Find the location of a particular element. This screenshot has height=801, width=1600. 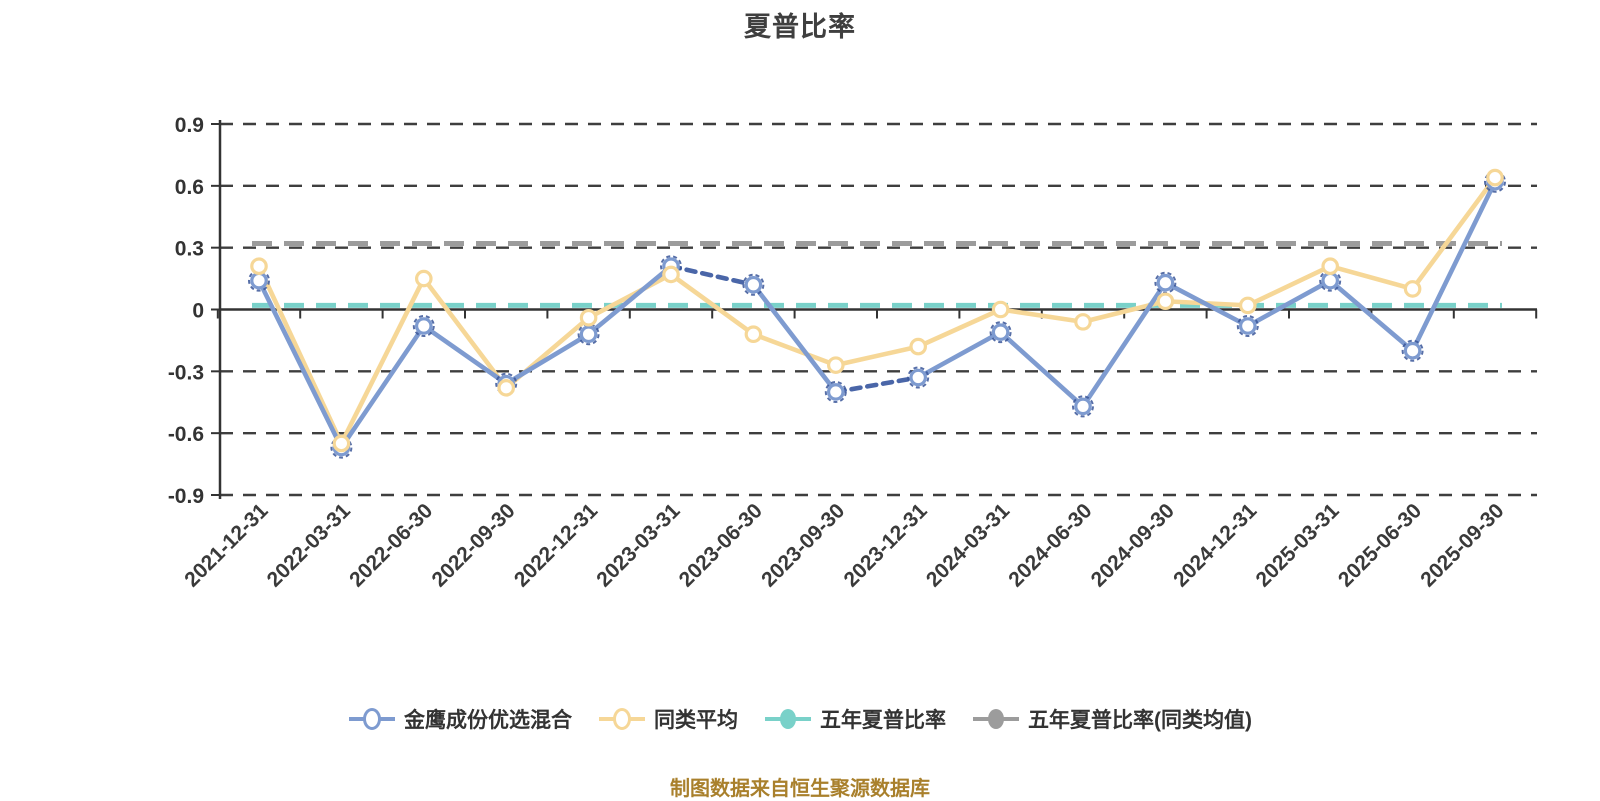

x-axis-label: 2022-12-31 is located at coordinates (556, 545).